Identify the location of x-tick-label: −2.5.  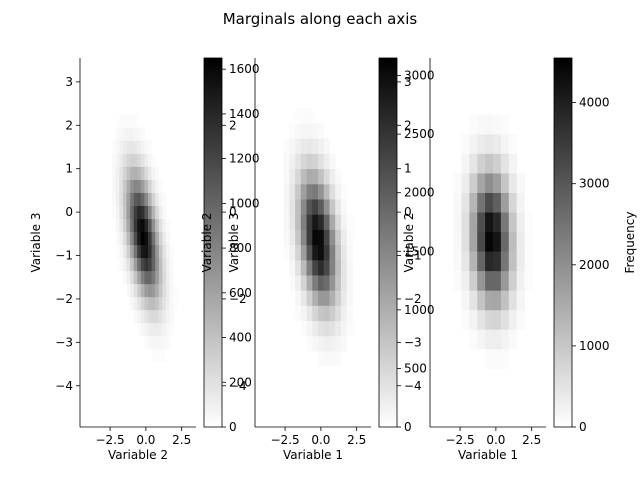
(110, 440).